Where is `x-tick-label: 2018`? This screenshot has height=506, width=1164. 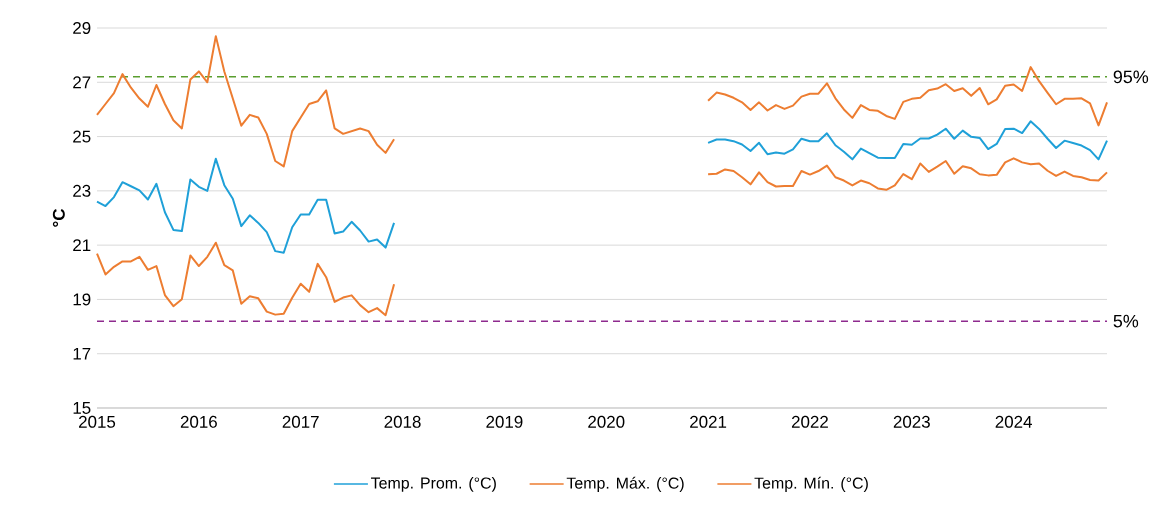 x-tick-label: 2018 is located at coordinates (402, 421).